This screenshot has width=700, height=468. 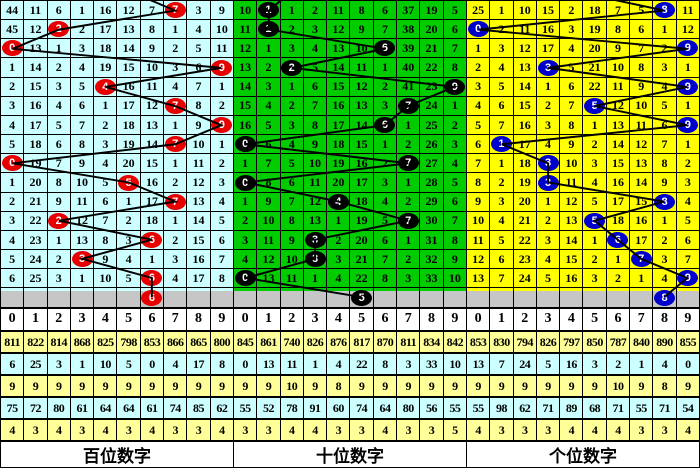 What do you see at coordinates (618, 319) in the screenshot?
I see `digit-header-cell: 6` at bounding box center [618, 319].